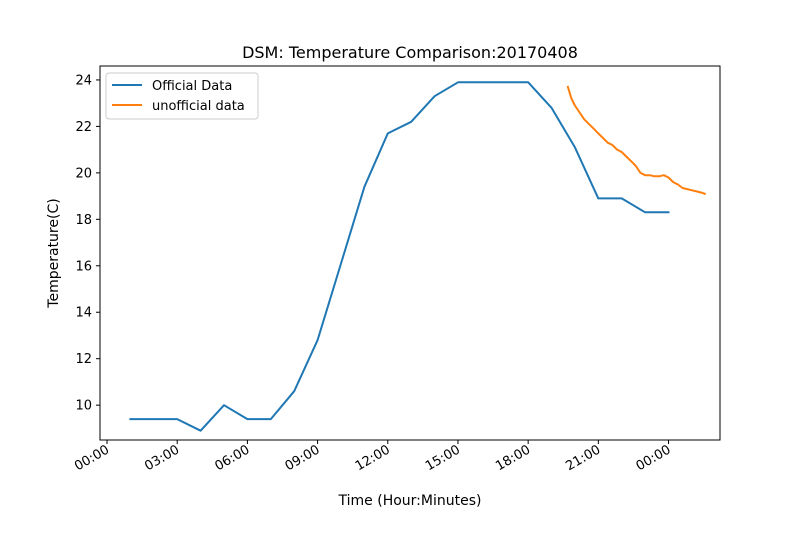 This screenshot has width=800, height=550. I want to click on legend: Official Data unofficial data, so click(182, 96).